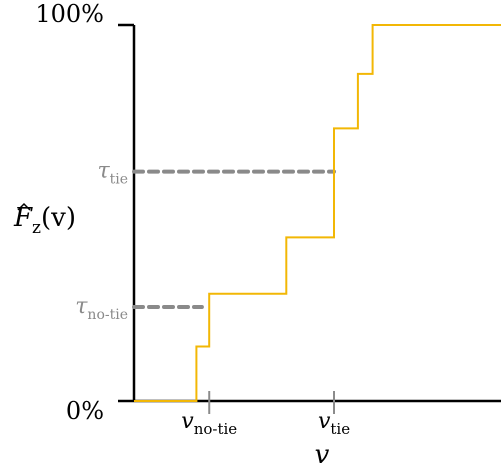 The width and height of the screenshot is (501, 471). Describe the element at coordinates (24, 206) in the screenshot. I see `y-axis-label-hat` at that location.